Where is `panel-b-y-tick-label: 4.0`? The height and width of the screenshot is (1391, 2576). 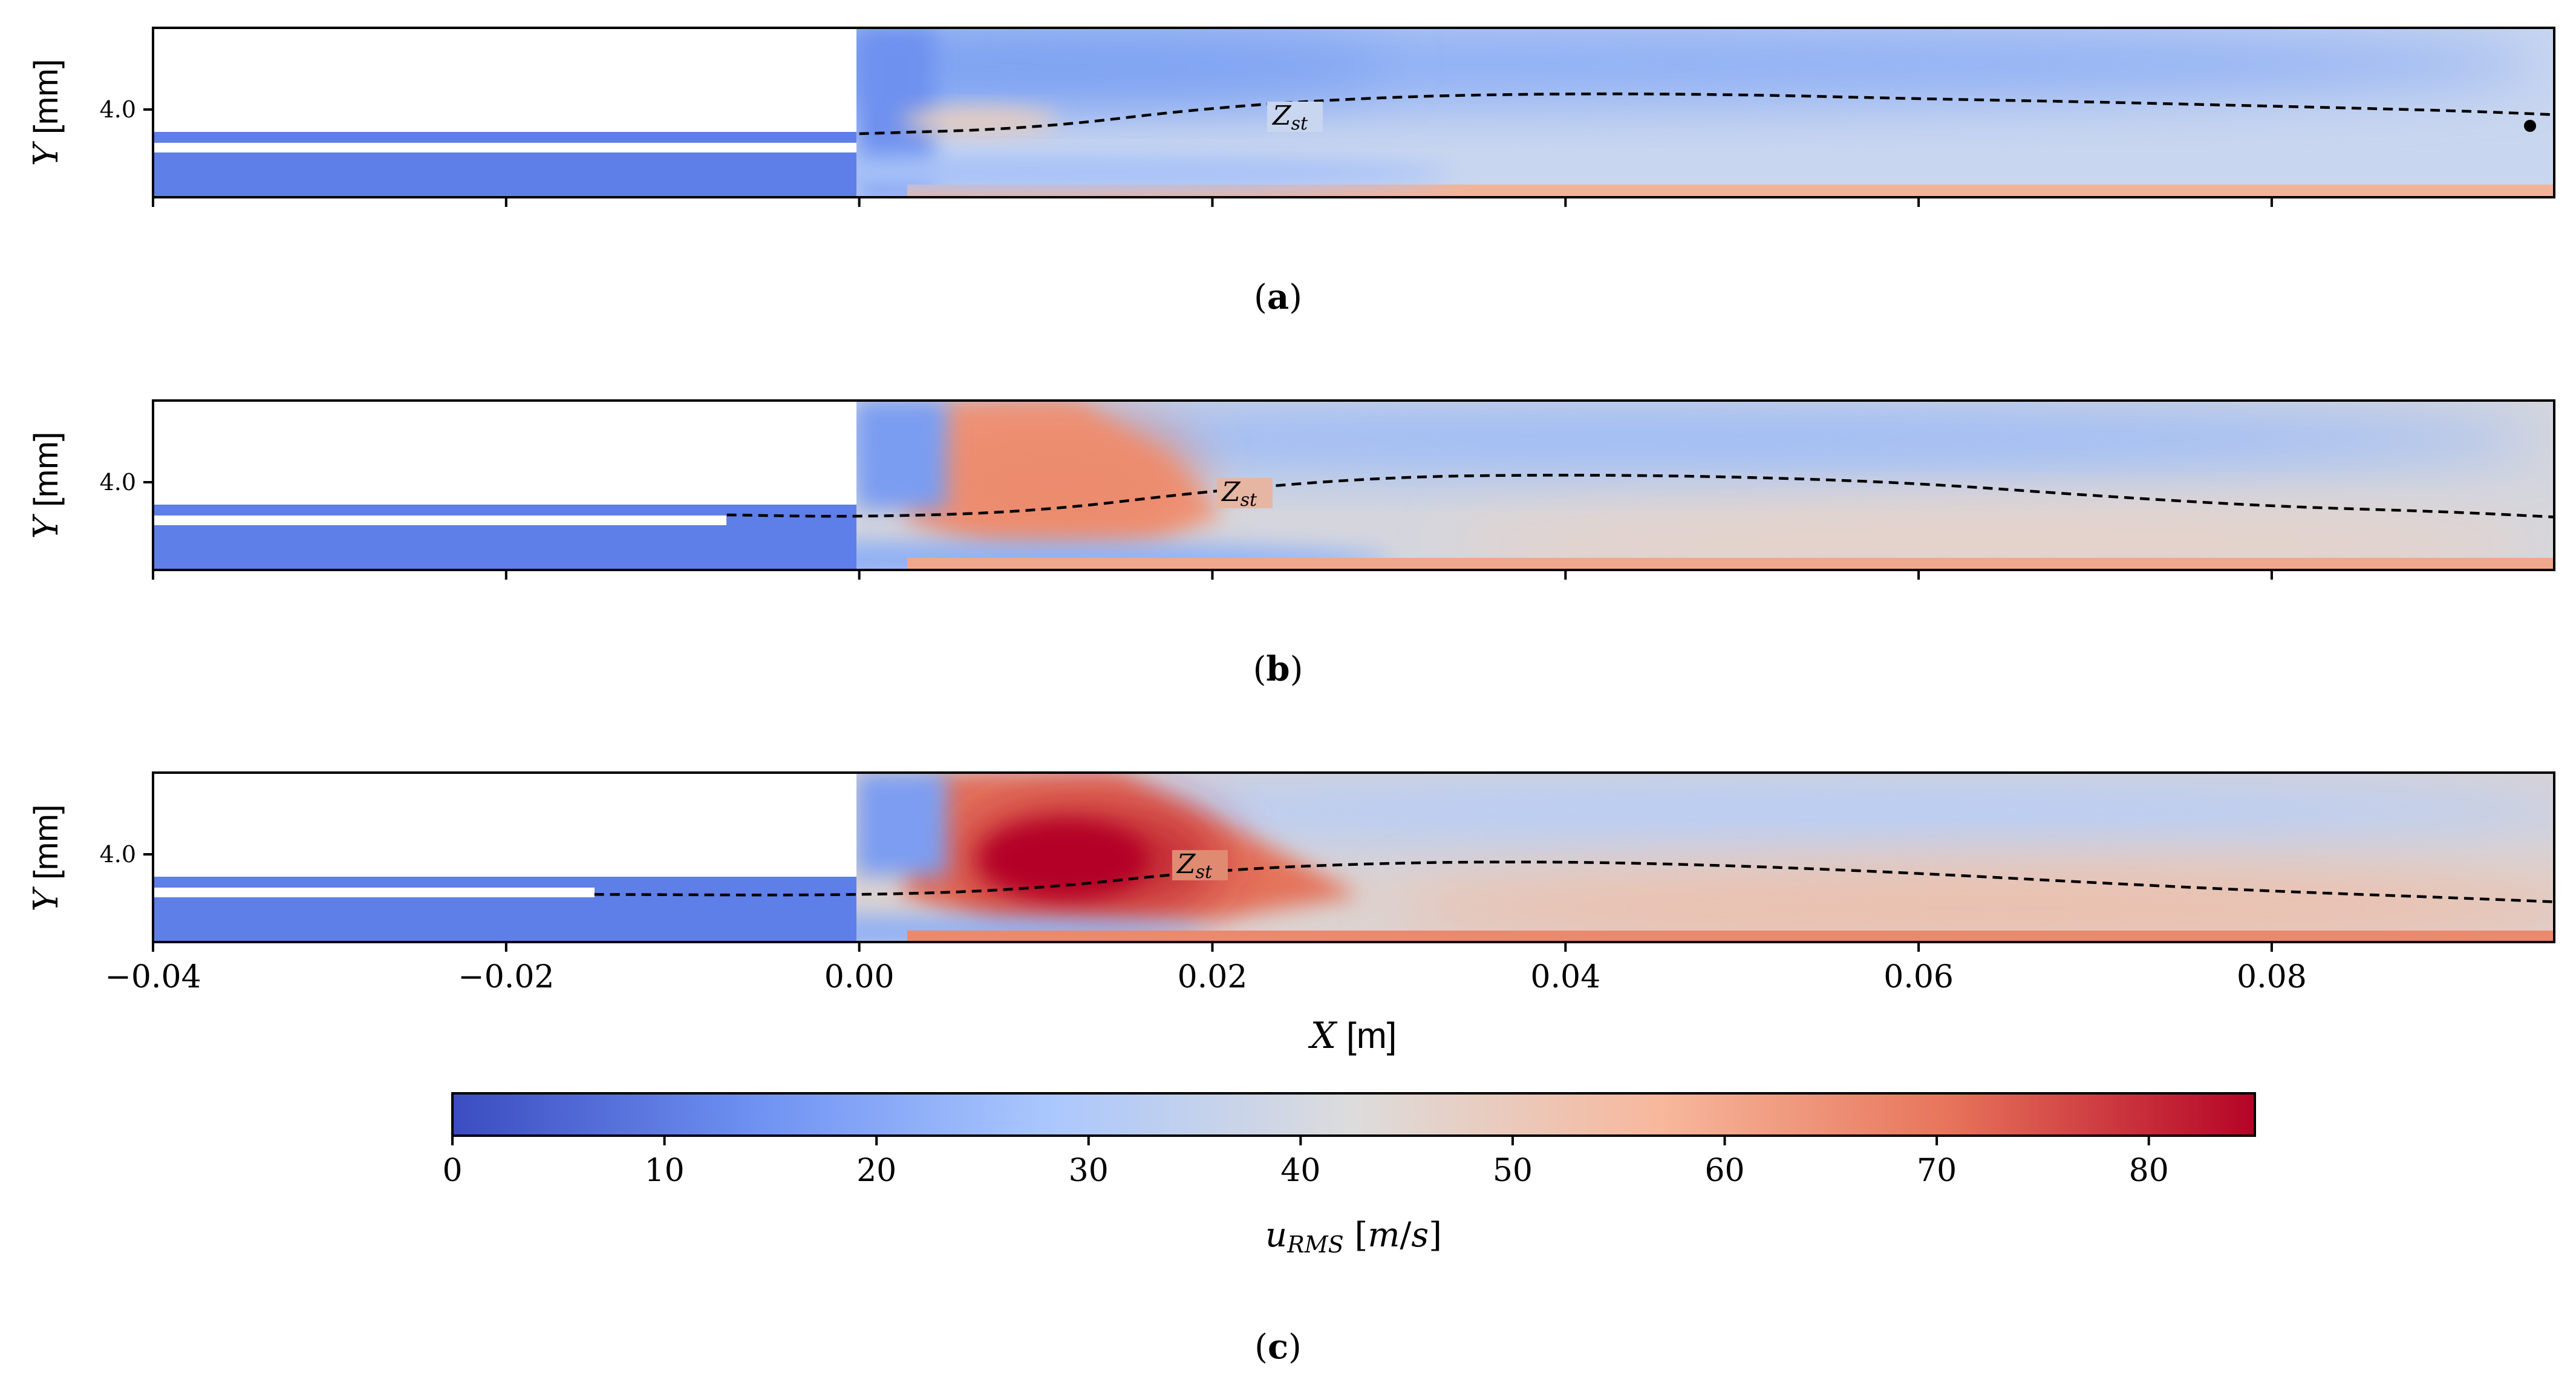
panel-b-y-tick-label: 4.0 is located at coordinates (118, 483).